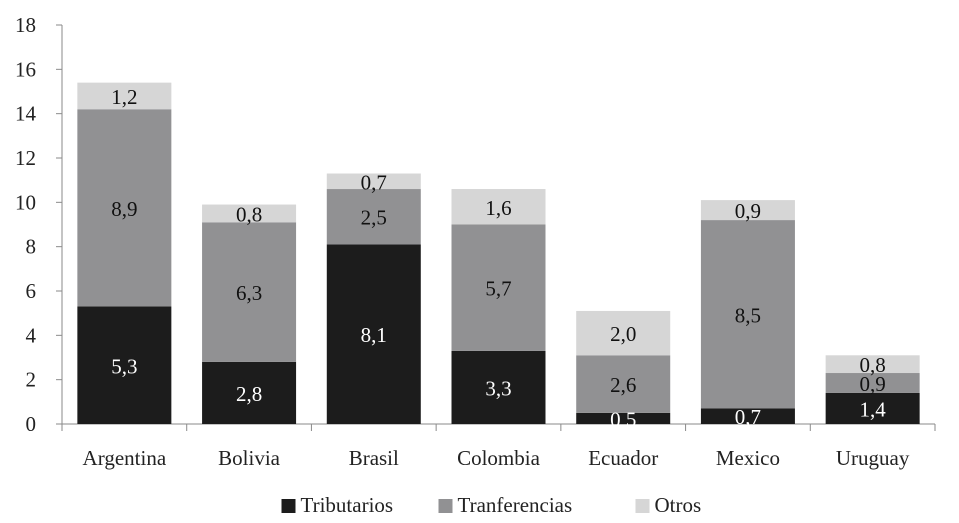 The image size is (959, 523). Describe the element at coordinates (499, 458) in the screenshot. I see `x-tick-label: Colombia` at that location.